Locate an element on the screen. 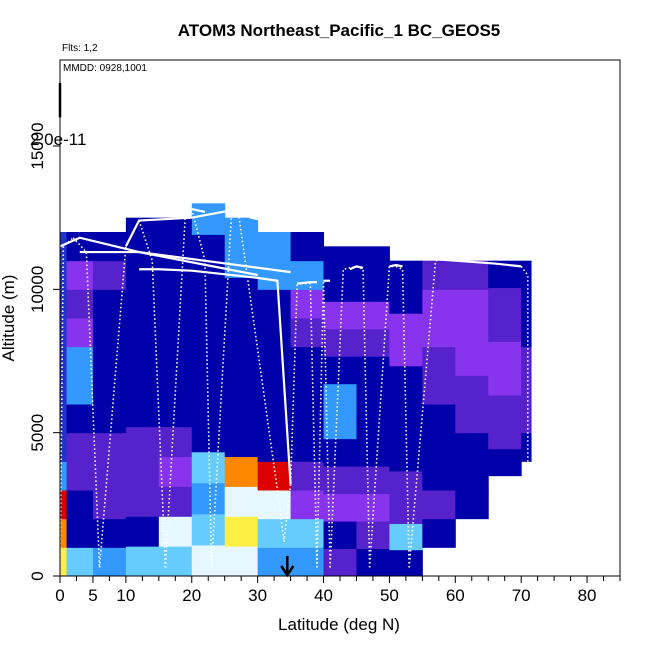  y-tick-label: 15000 is located at coordinates (37, 145).